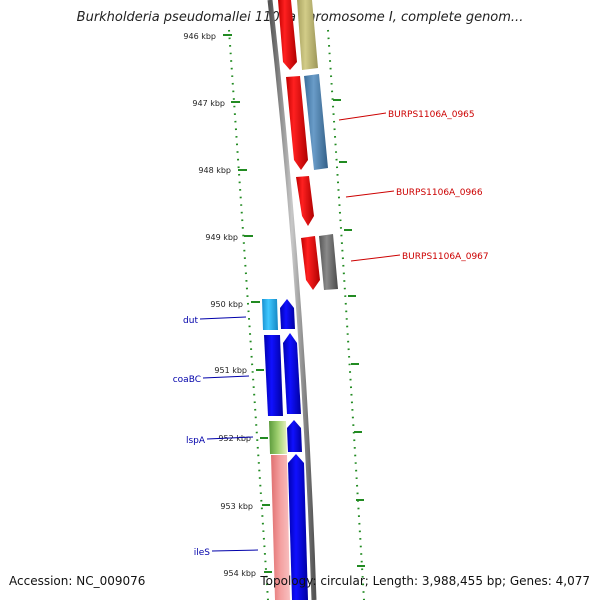 Image resolution: width=600 pixels, height=600 pixels. I want to click on kbp-label-954: 954 kbp, so click(239, 573).